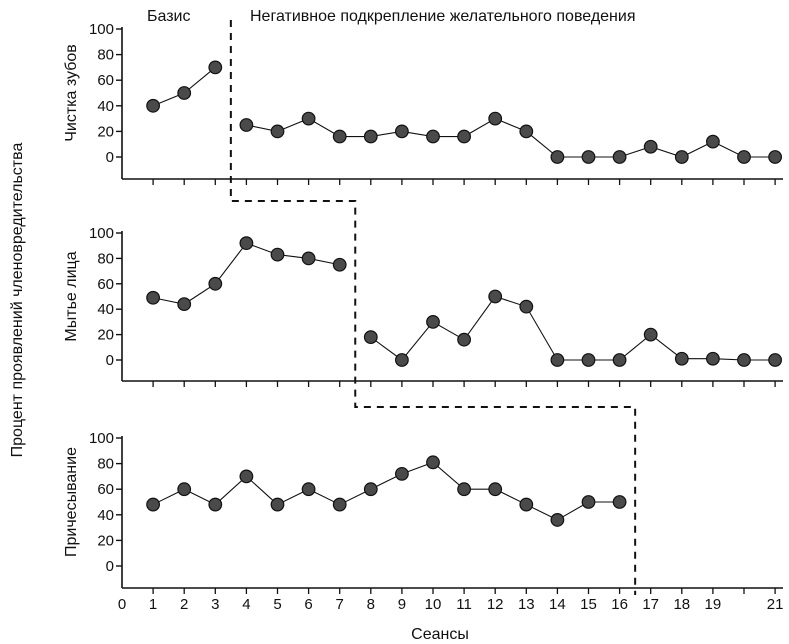 The height and width of the screenshot is (644, 789). What do you see at coordinates (526, 604) in the screenshot?
I see `x-tick-label: 13` at bounding box center [526, 604].